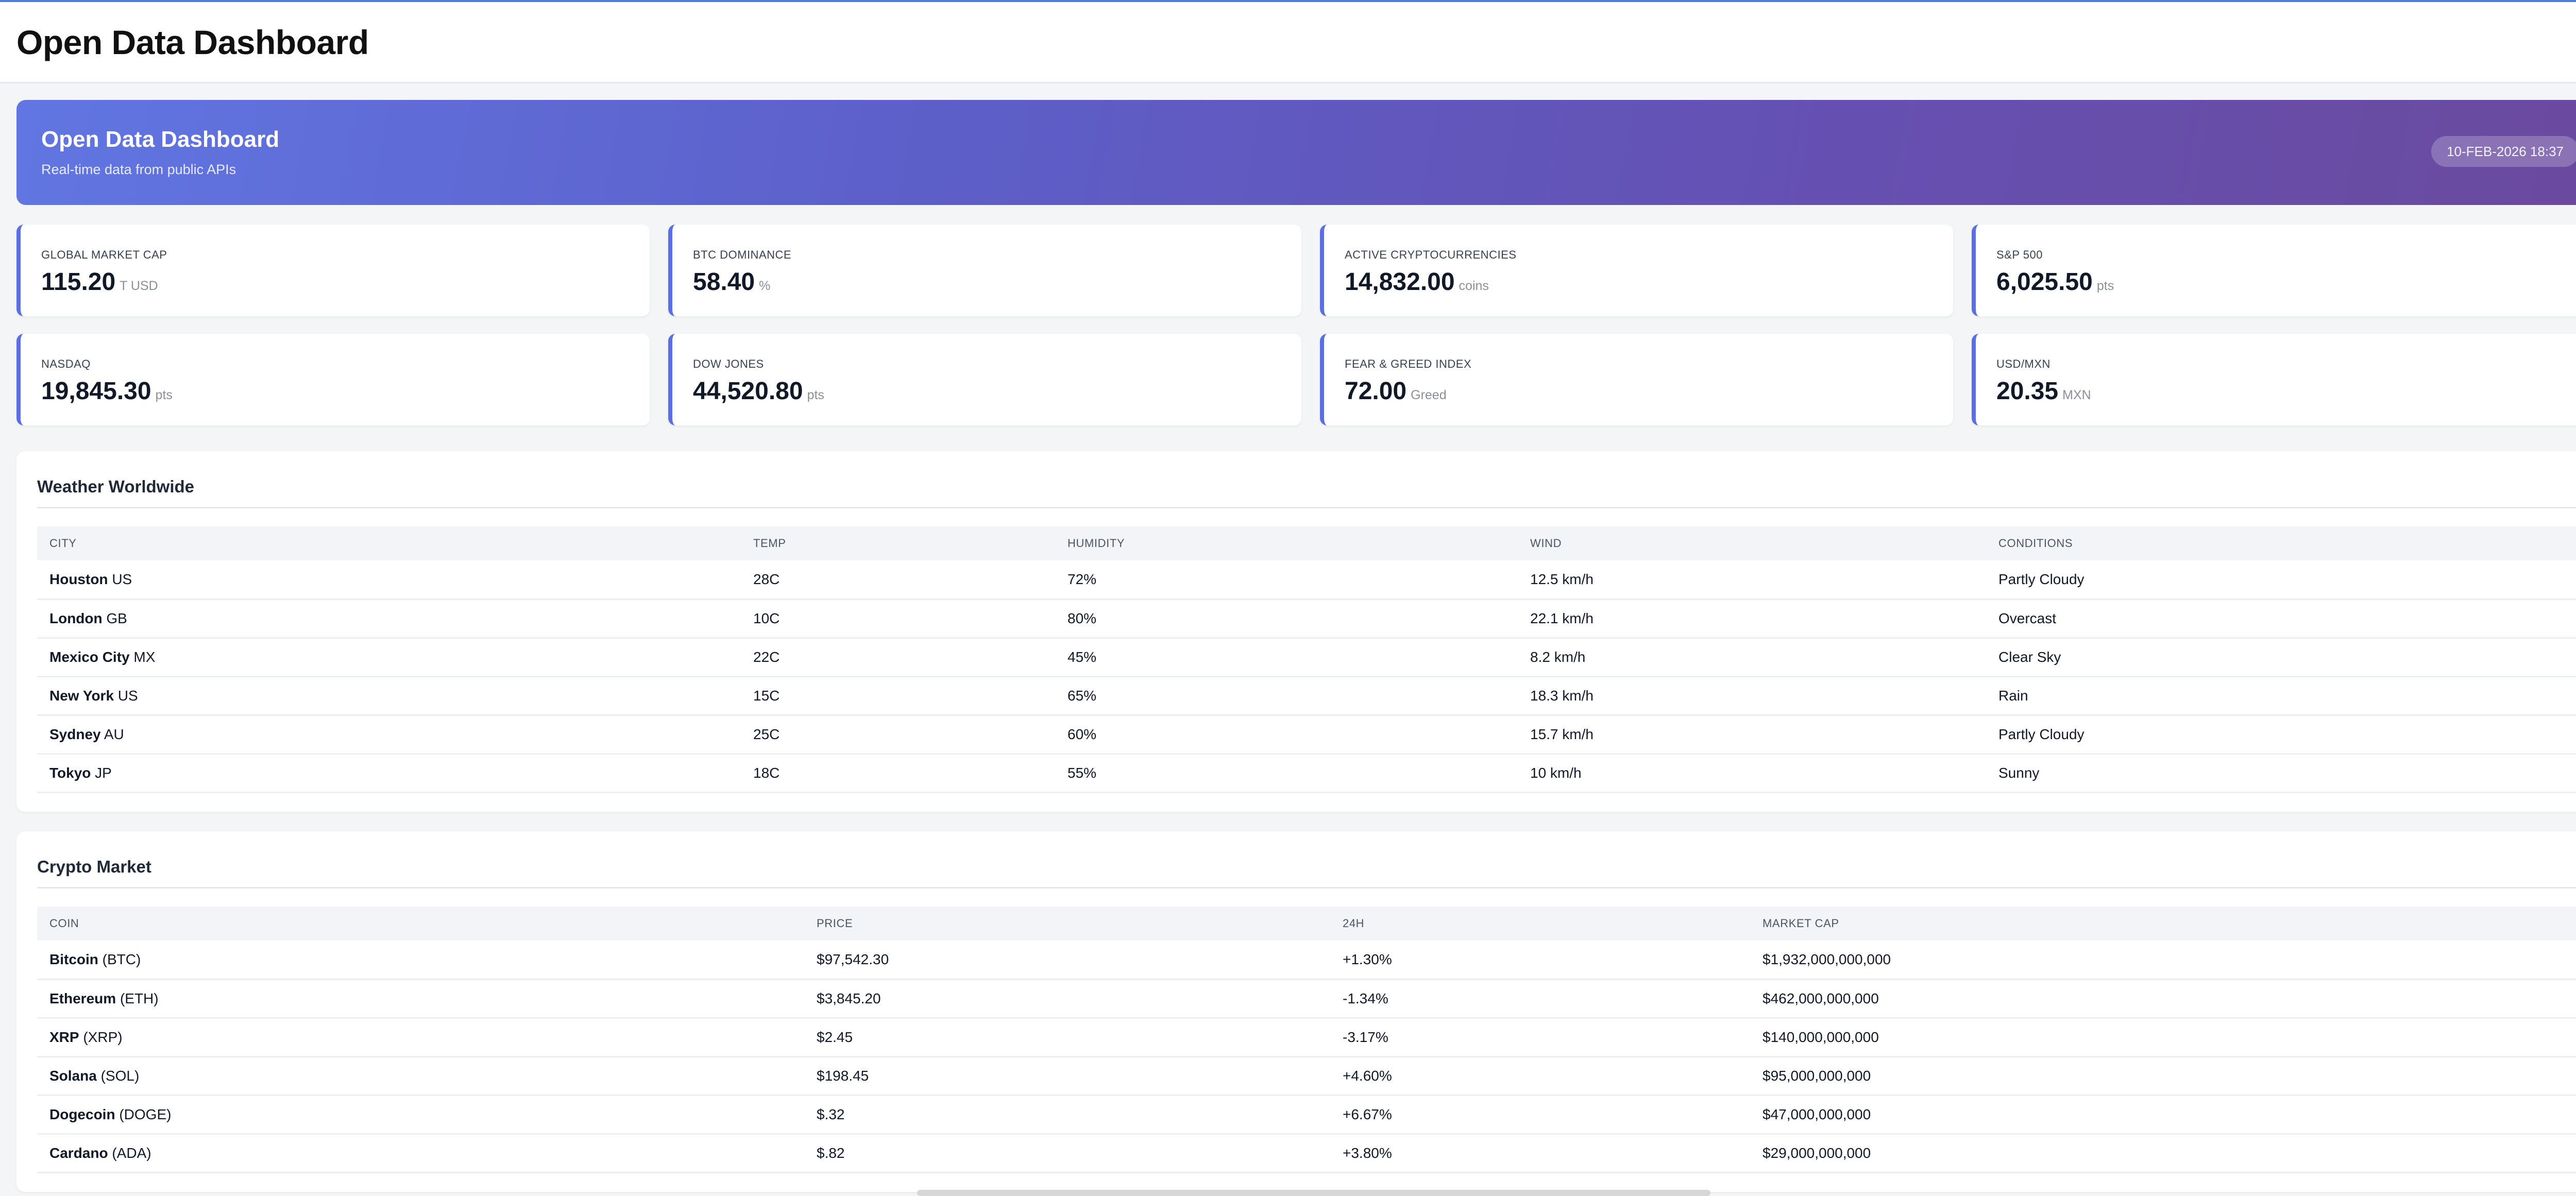 The height and width of the screenshot is (1196, 2576). I want to click on city-name: London, so click(76, 618).